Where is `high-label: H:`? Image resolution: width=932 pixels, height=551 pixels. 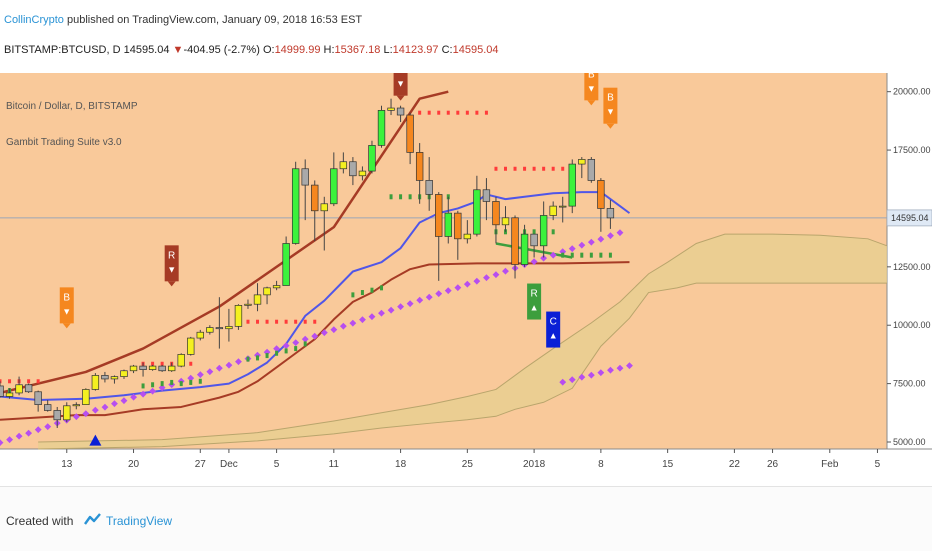
high-label: H: is located at coordinates (329, 50).